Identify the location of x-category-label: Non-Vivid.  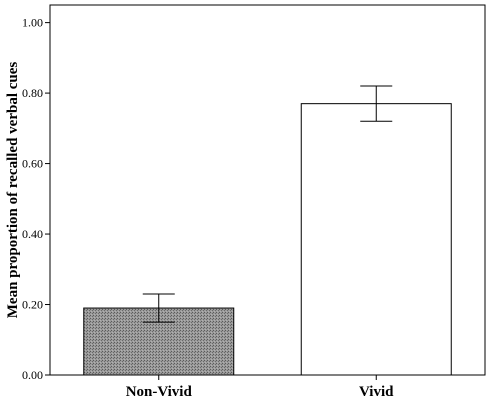
(159, 392).